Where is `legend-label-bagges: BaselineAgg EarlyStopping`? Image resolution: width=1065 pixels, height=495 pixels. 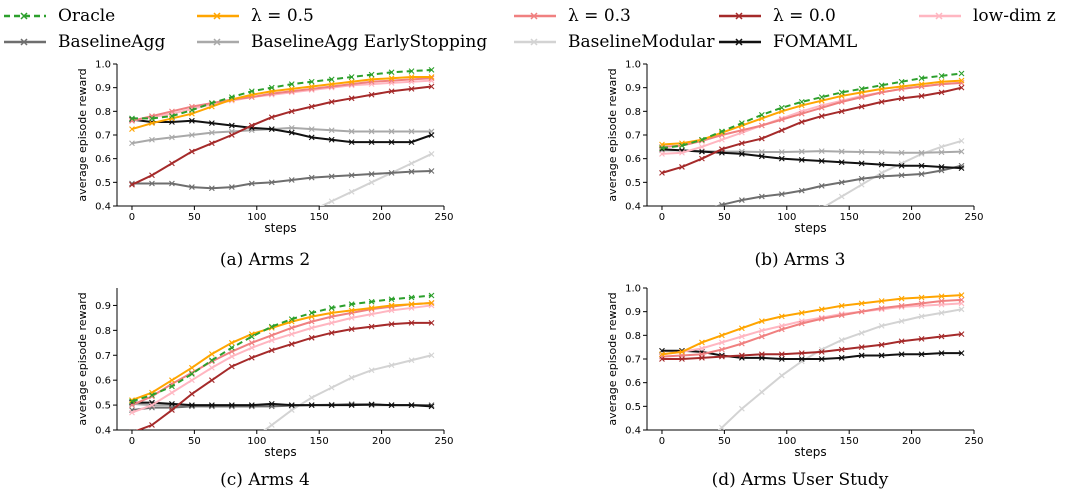
legend-label-bagges: BaselineAgg EarlyStopping is located at coordinates (369, 42).